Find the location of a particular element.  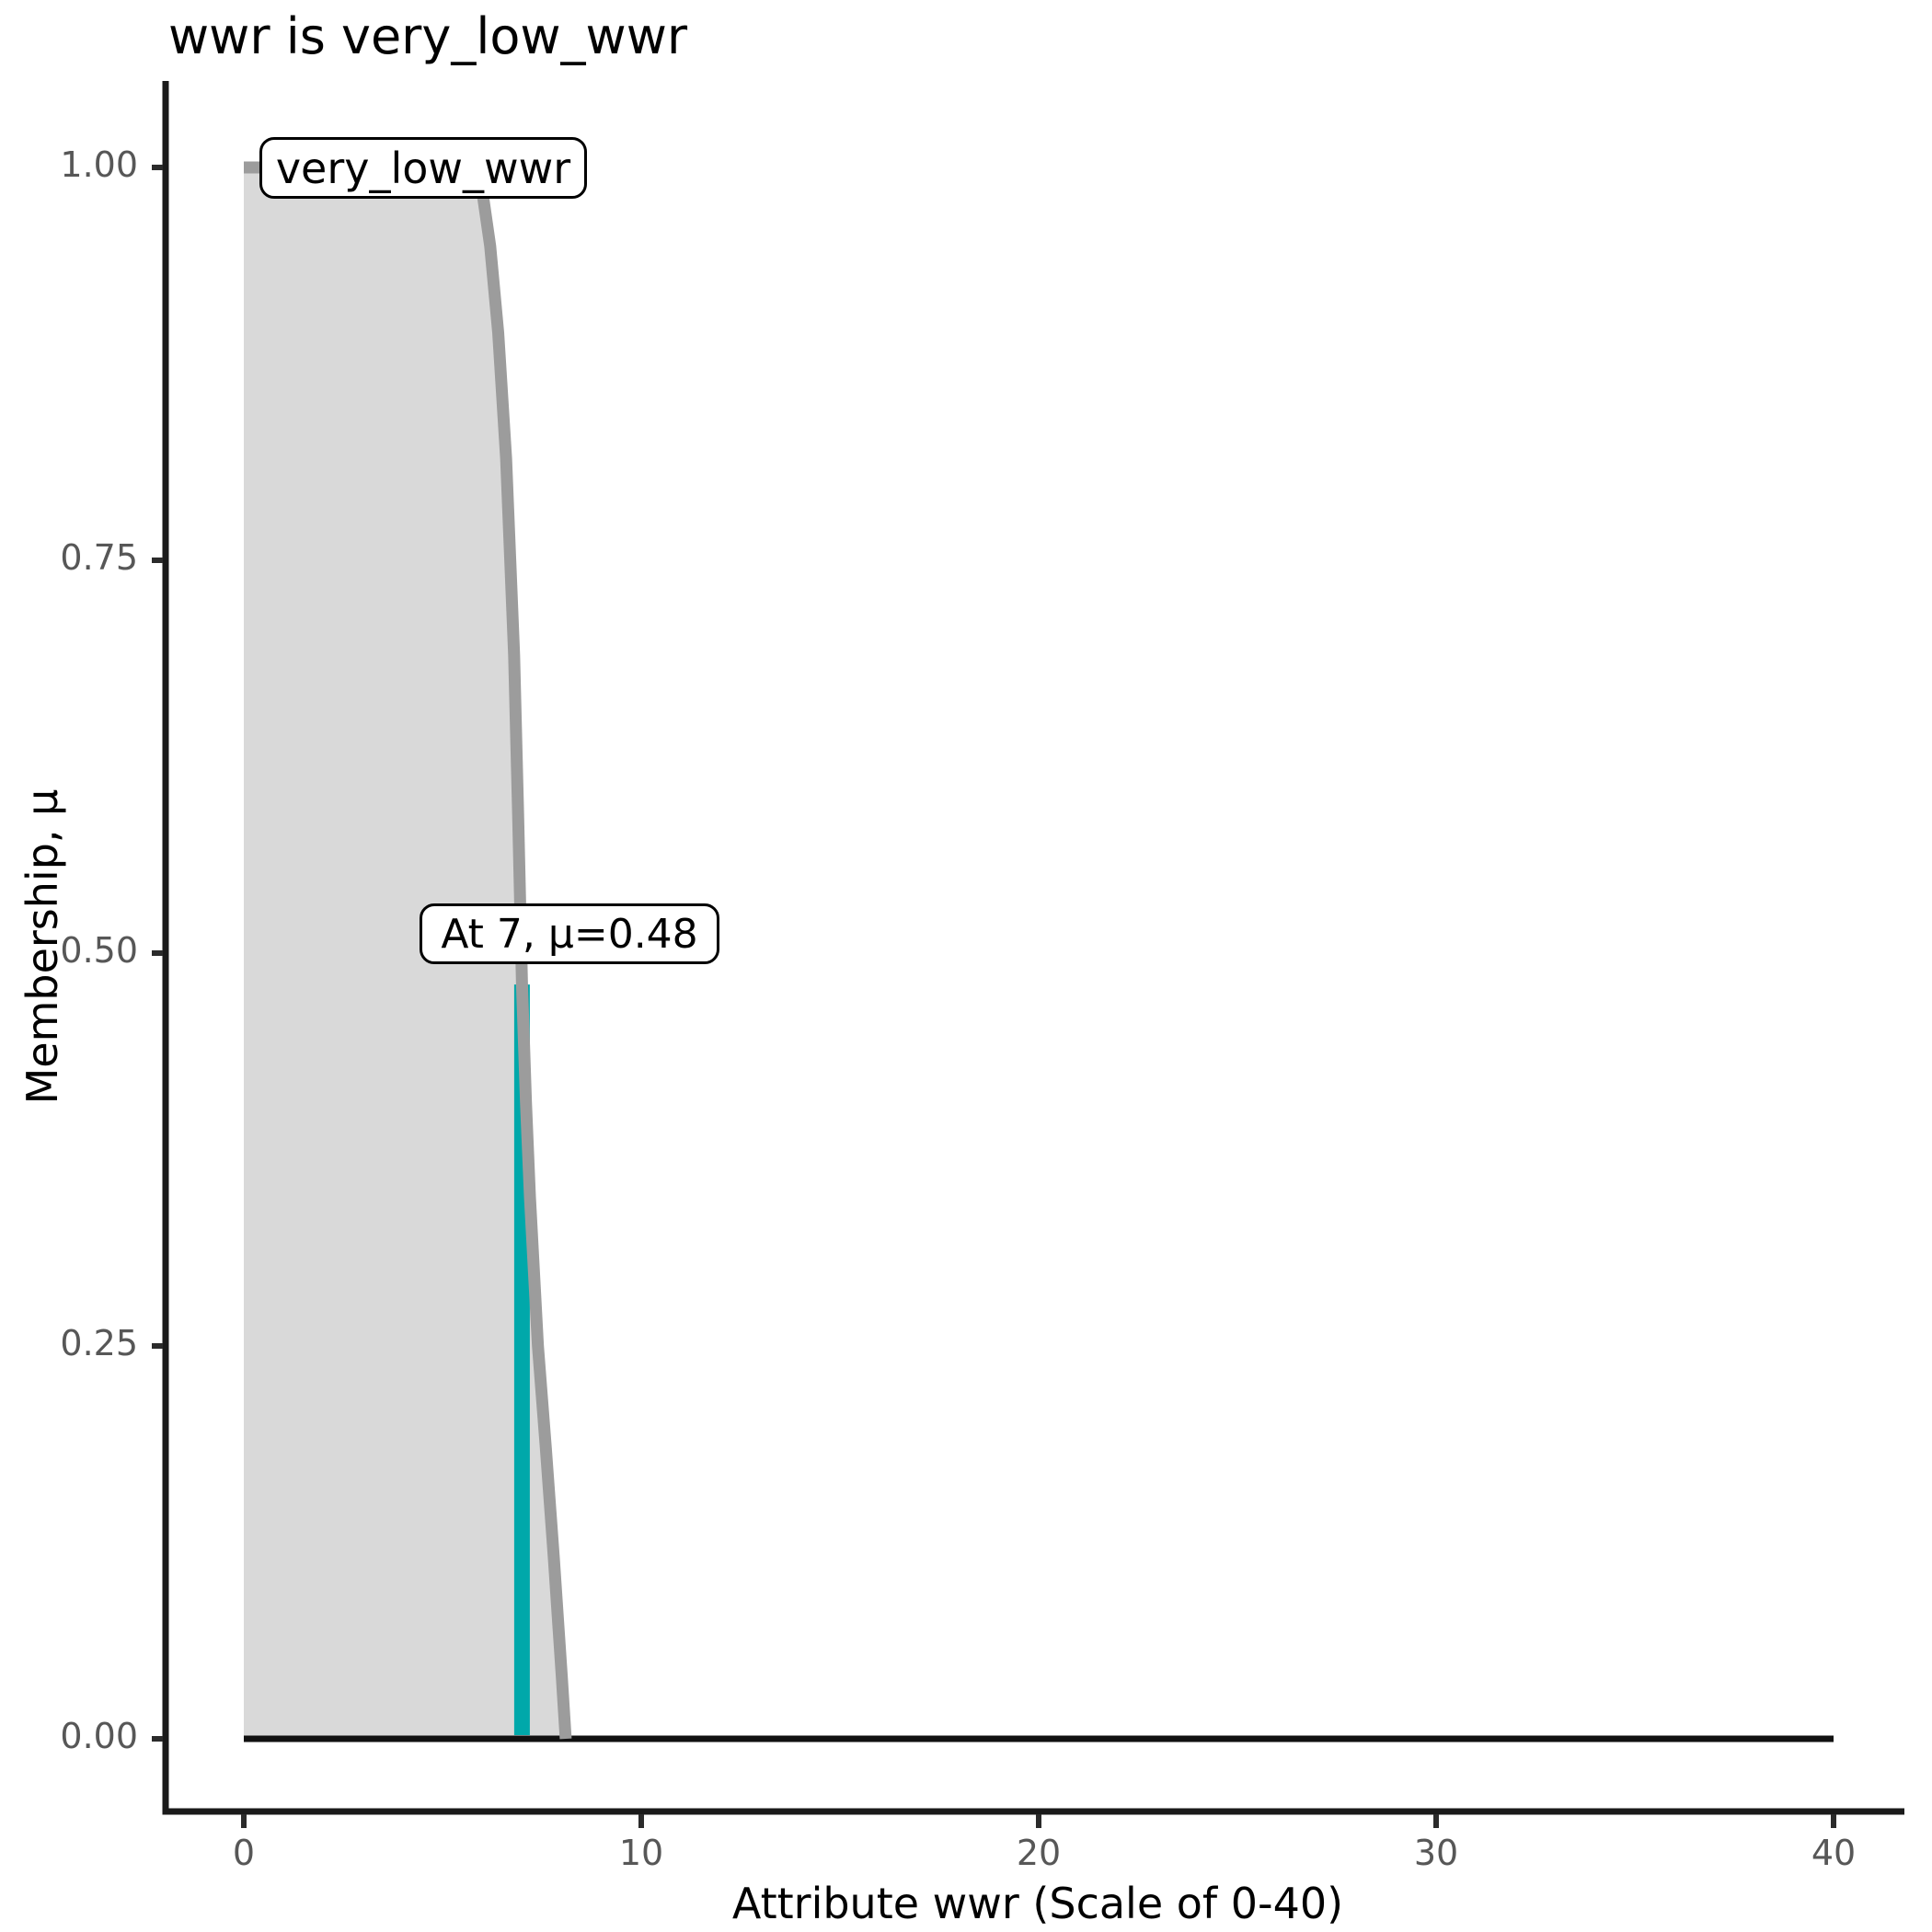

membership-term-label: very_low_wwr is located at coordinates (423, 168).